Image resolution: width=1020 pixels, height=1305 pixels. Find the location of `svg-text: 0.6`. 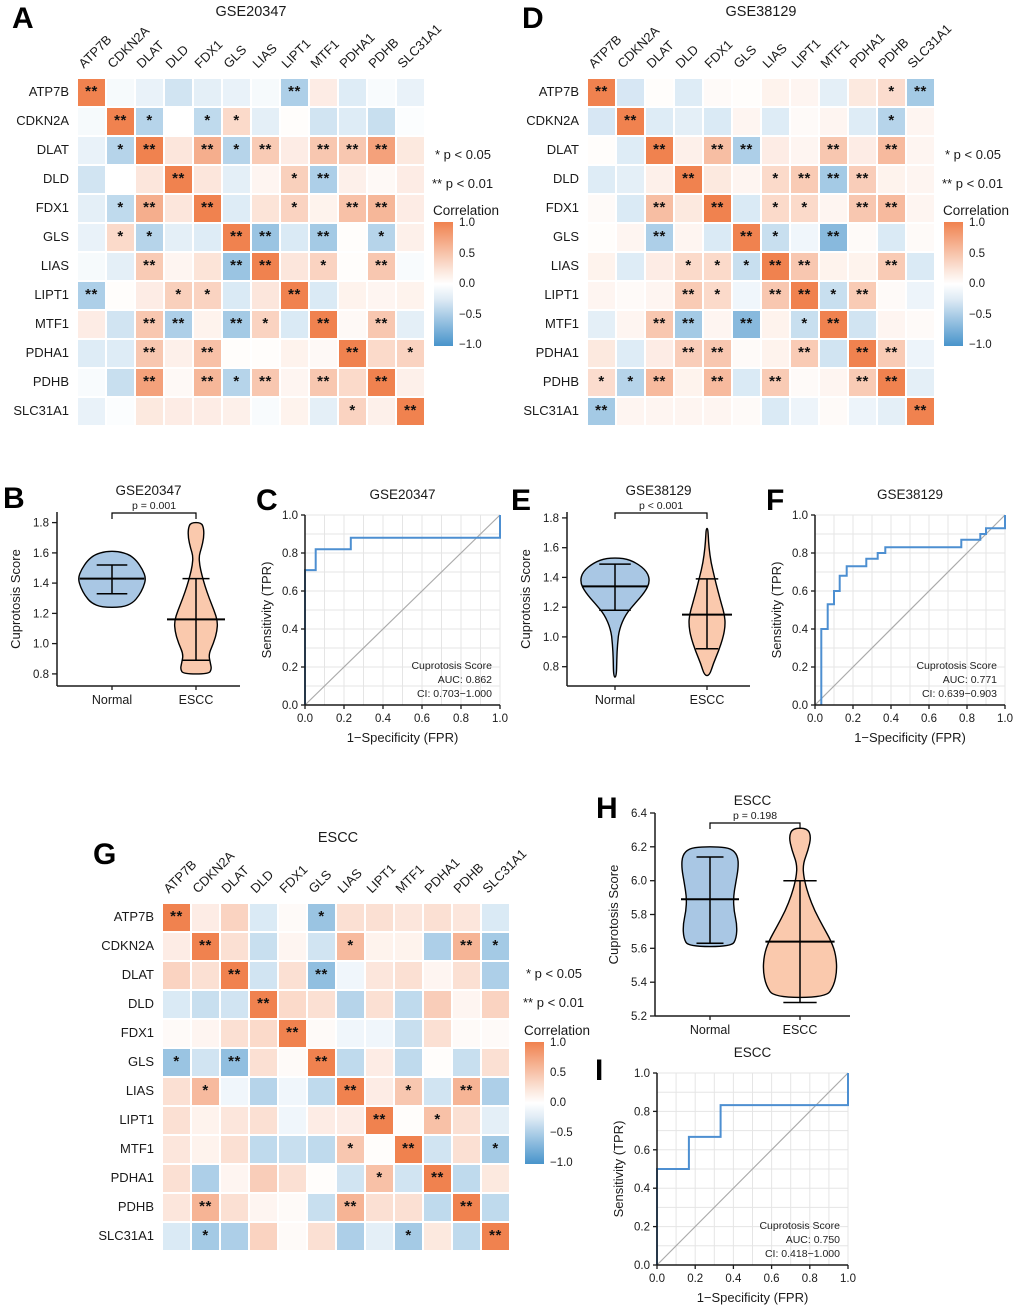

svg-text: 0.6 is located at coordinates (929, 719).